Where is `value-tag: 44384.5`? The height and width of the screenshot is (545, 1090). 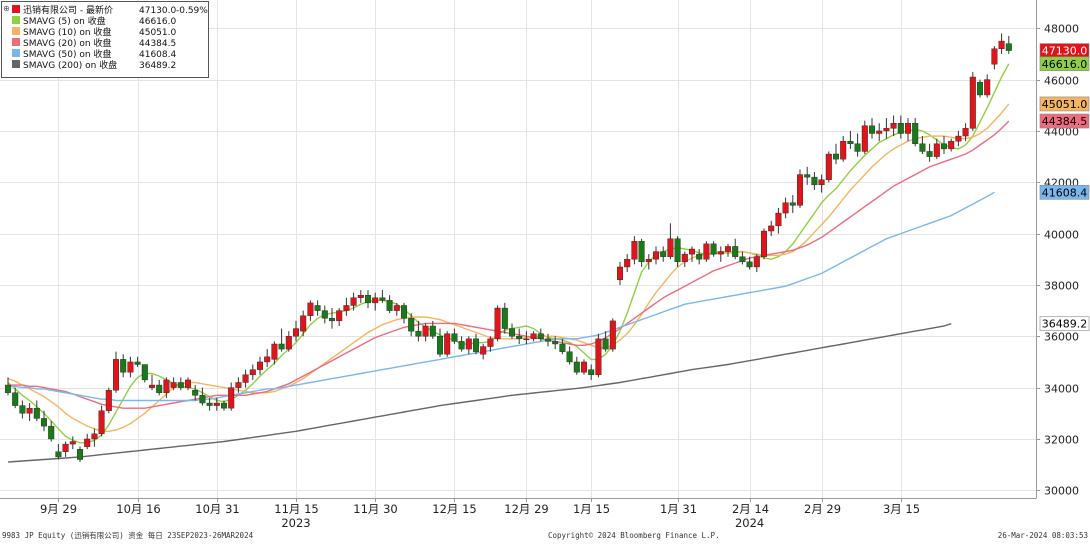 value-tag: 44384.5 is located at coordinates (1064, 121).